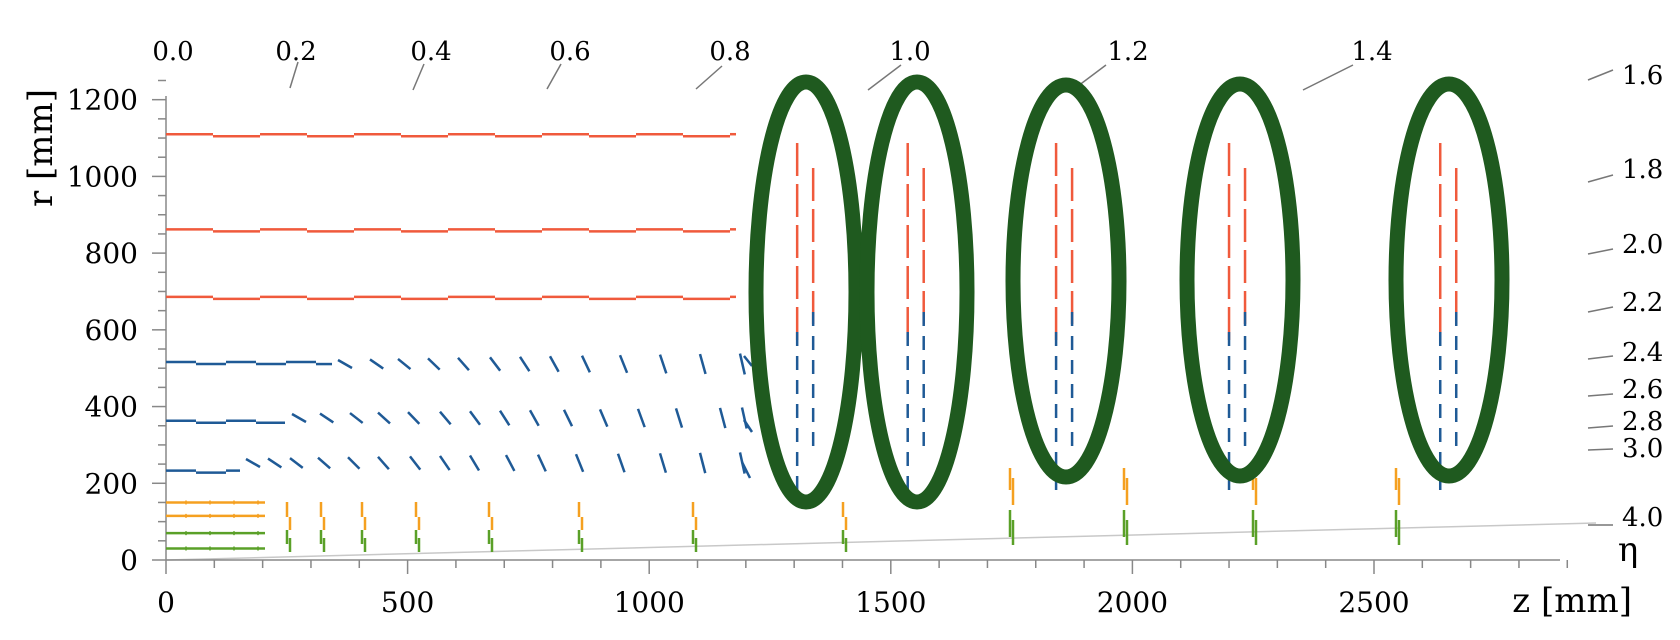 The height and width of the screenshot is (640, 1680). What do you see at coordinates (102, 176) in the screenshot?
I see `y-tick-label: 1000` at bounding box center [102, 176].